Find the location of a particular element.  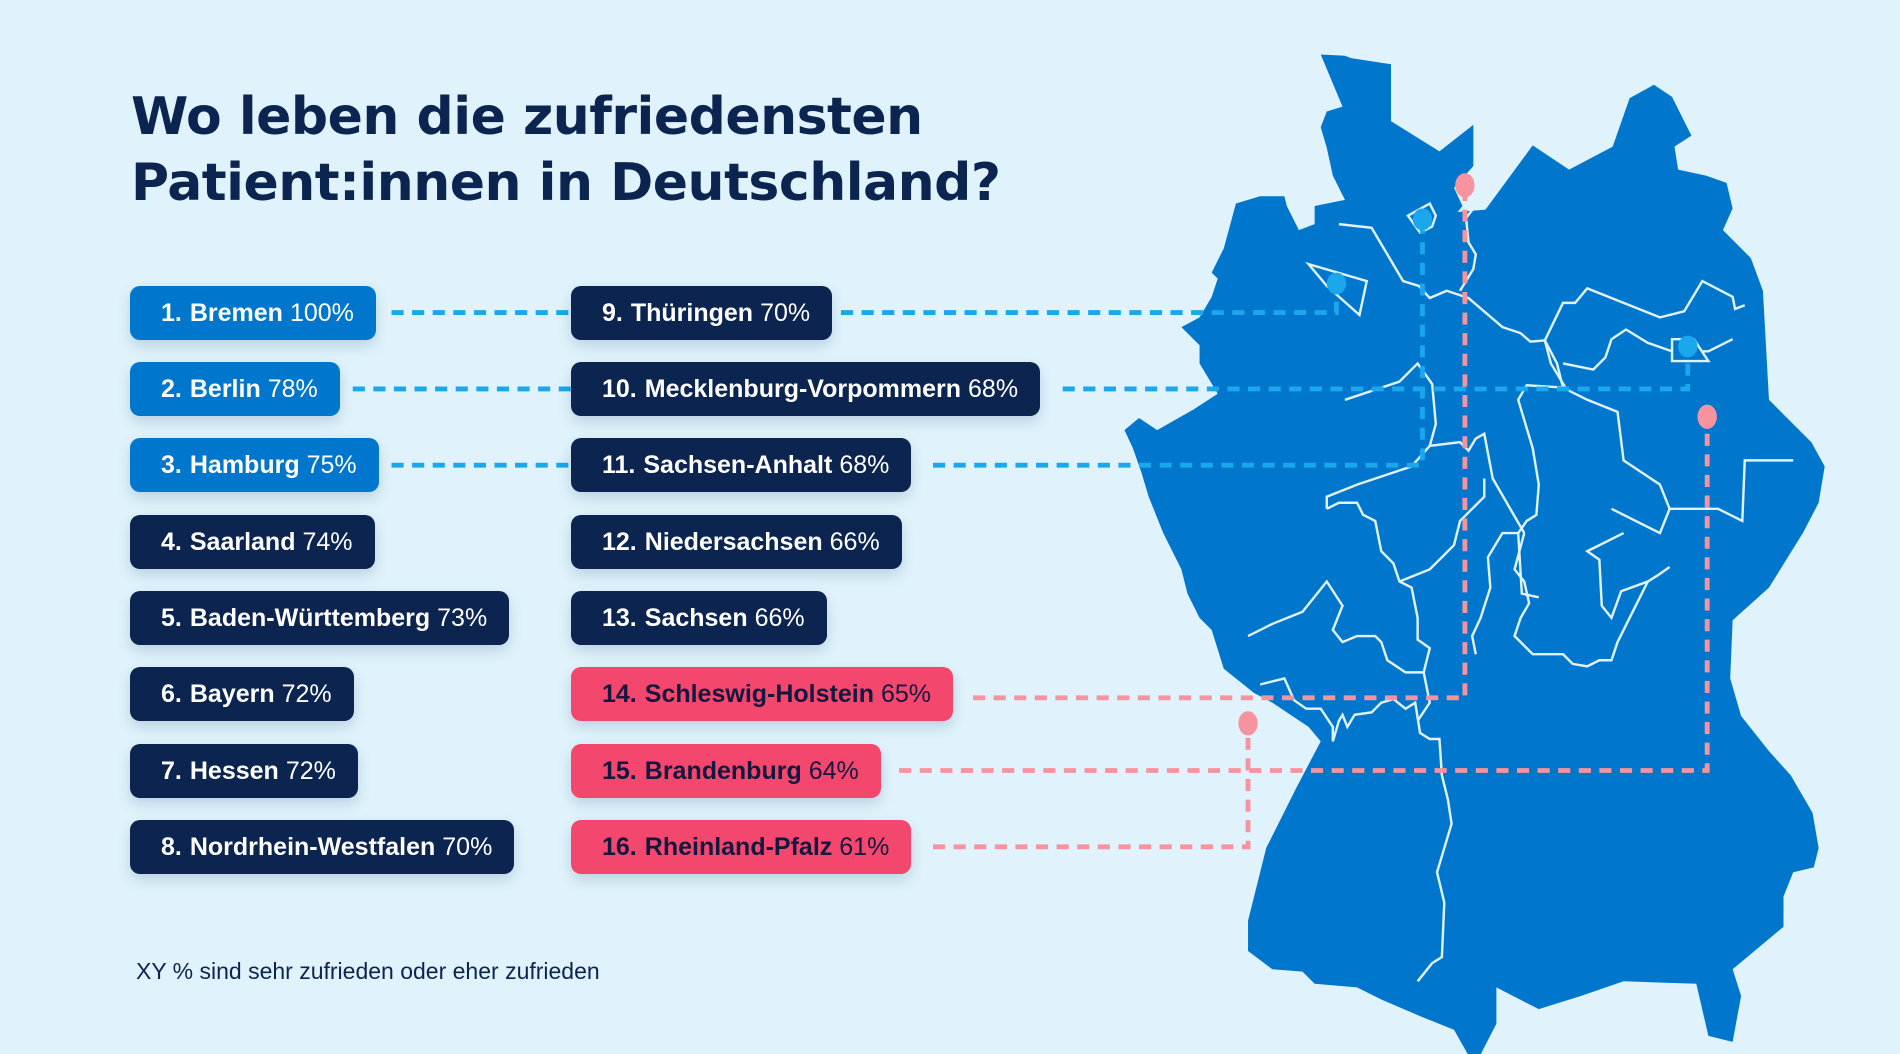

pill-percent: 78% is located at coordinates (292, 388).